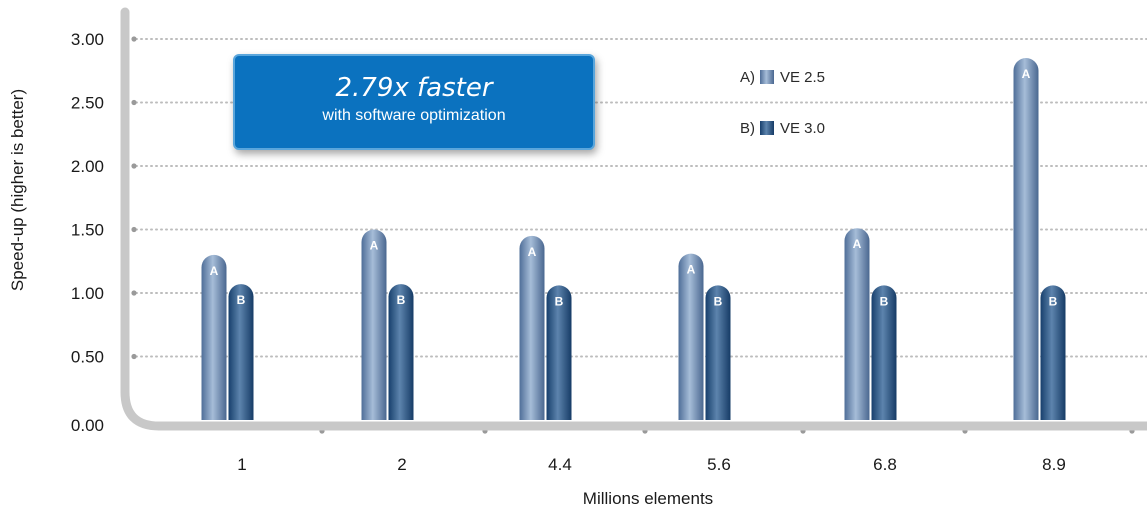 The image size is (1147, 514). What do you see at coordinates (747, 128) in the screenshot?
I see `legend-b-prefix: B)` at bounding box center [747, 128].